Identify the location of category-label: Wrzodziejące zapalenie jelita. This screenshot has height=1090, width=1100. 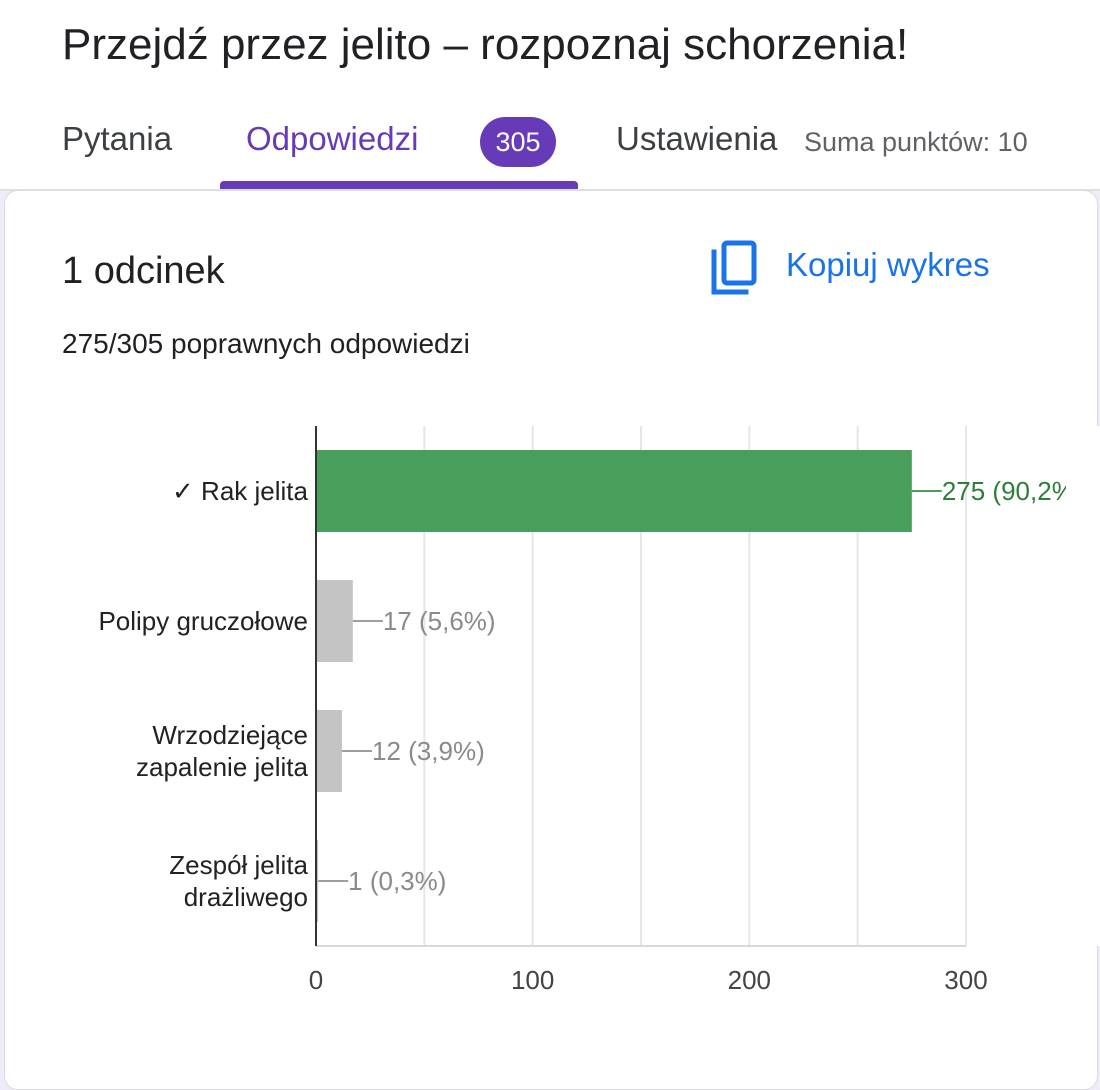
(222, 751).